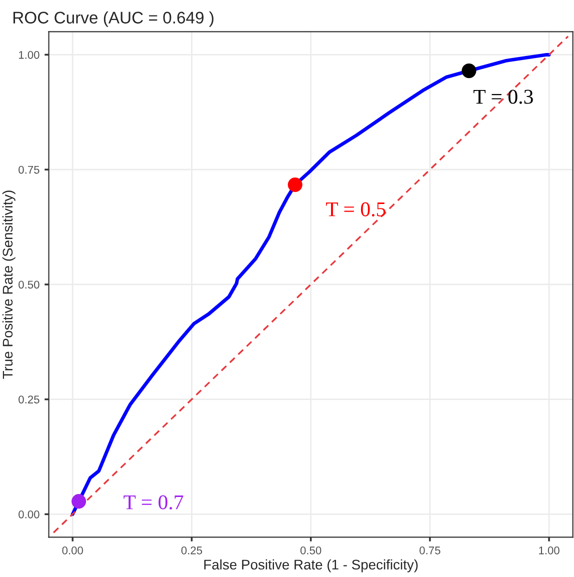 The image size is (574, 577). Describe the element at coordinates (356, 209) in the screenshot. I see `annotation: T = 0.5` at that location.